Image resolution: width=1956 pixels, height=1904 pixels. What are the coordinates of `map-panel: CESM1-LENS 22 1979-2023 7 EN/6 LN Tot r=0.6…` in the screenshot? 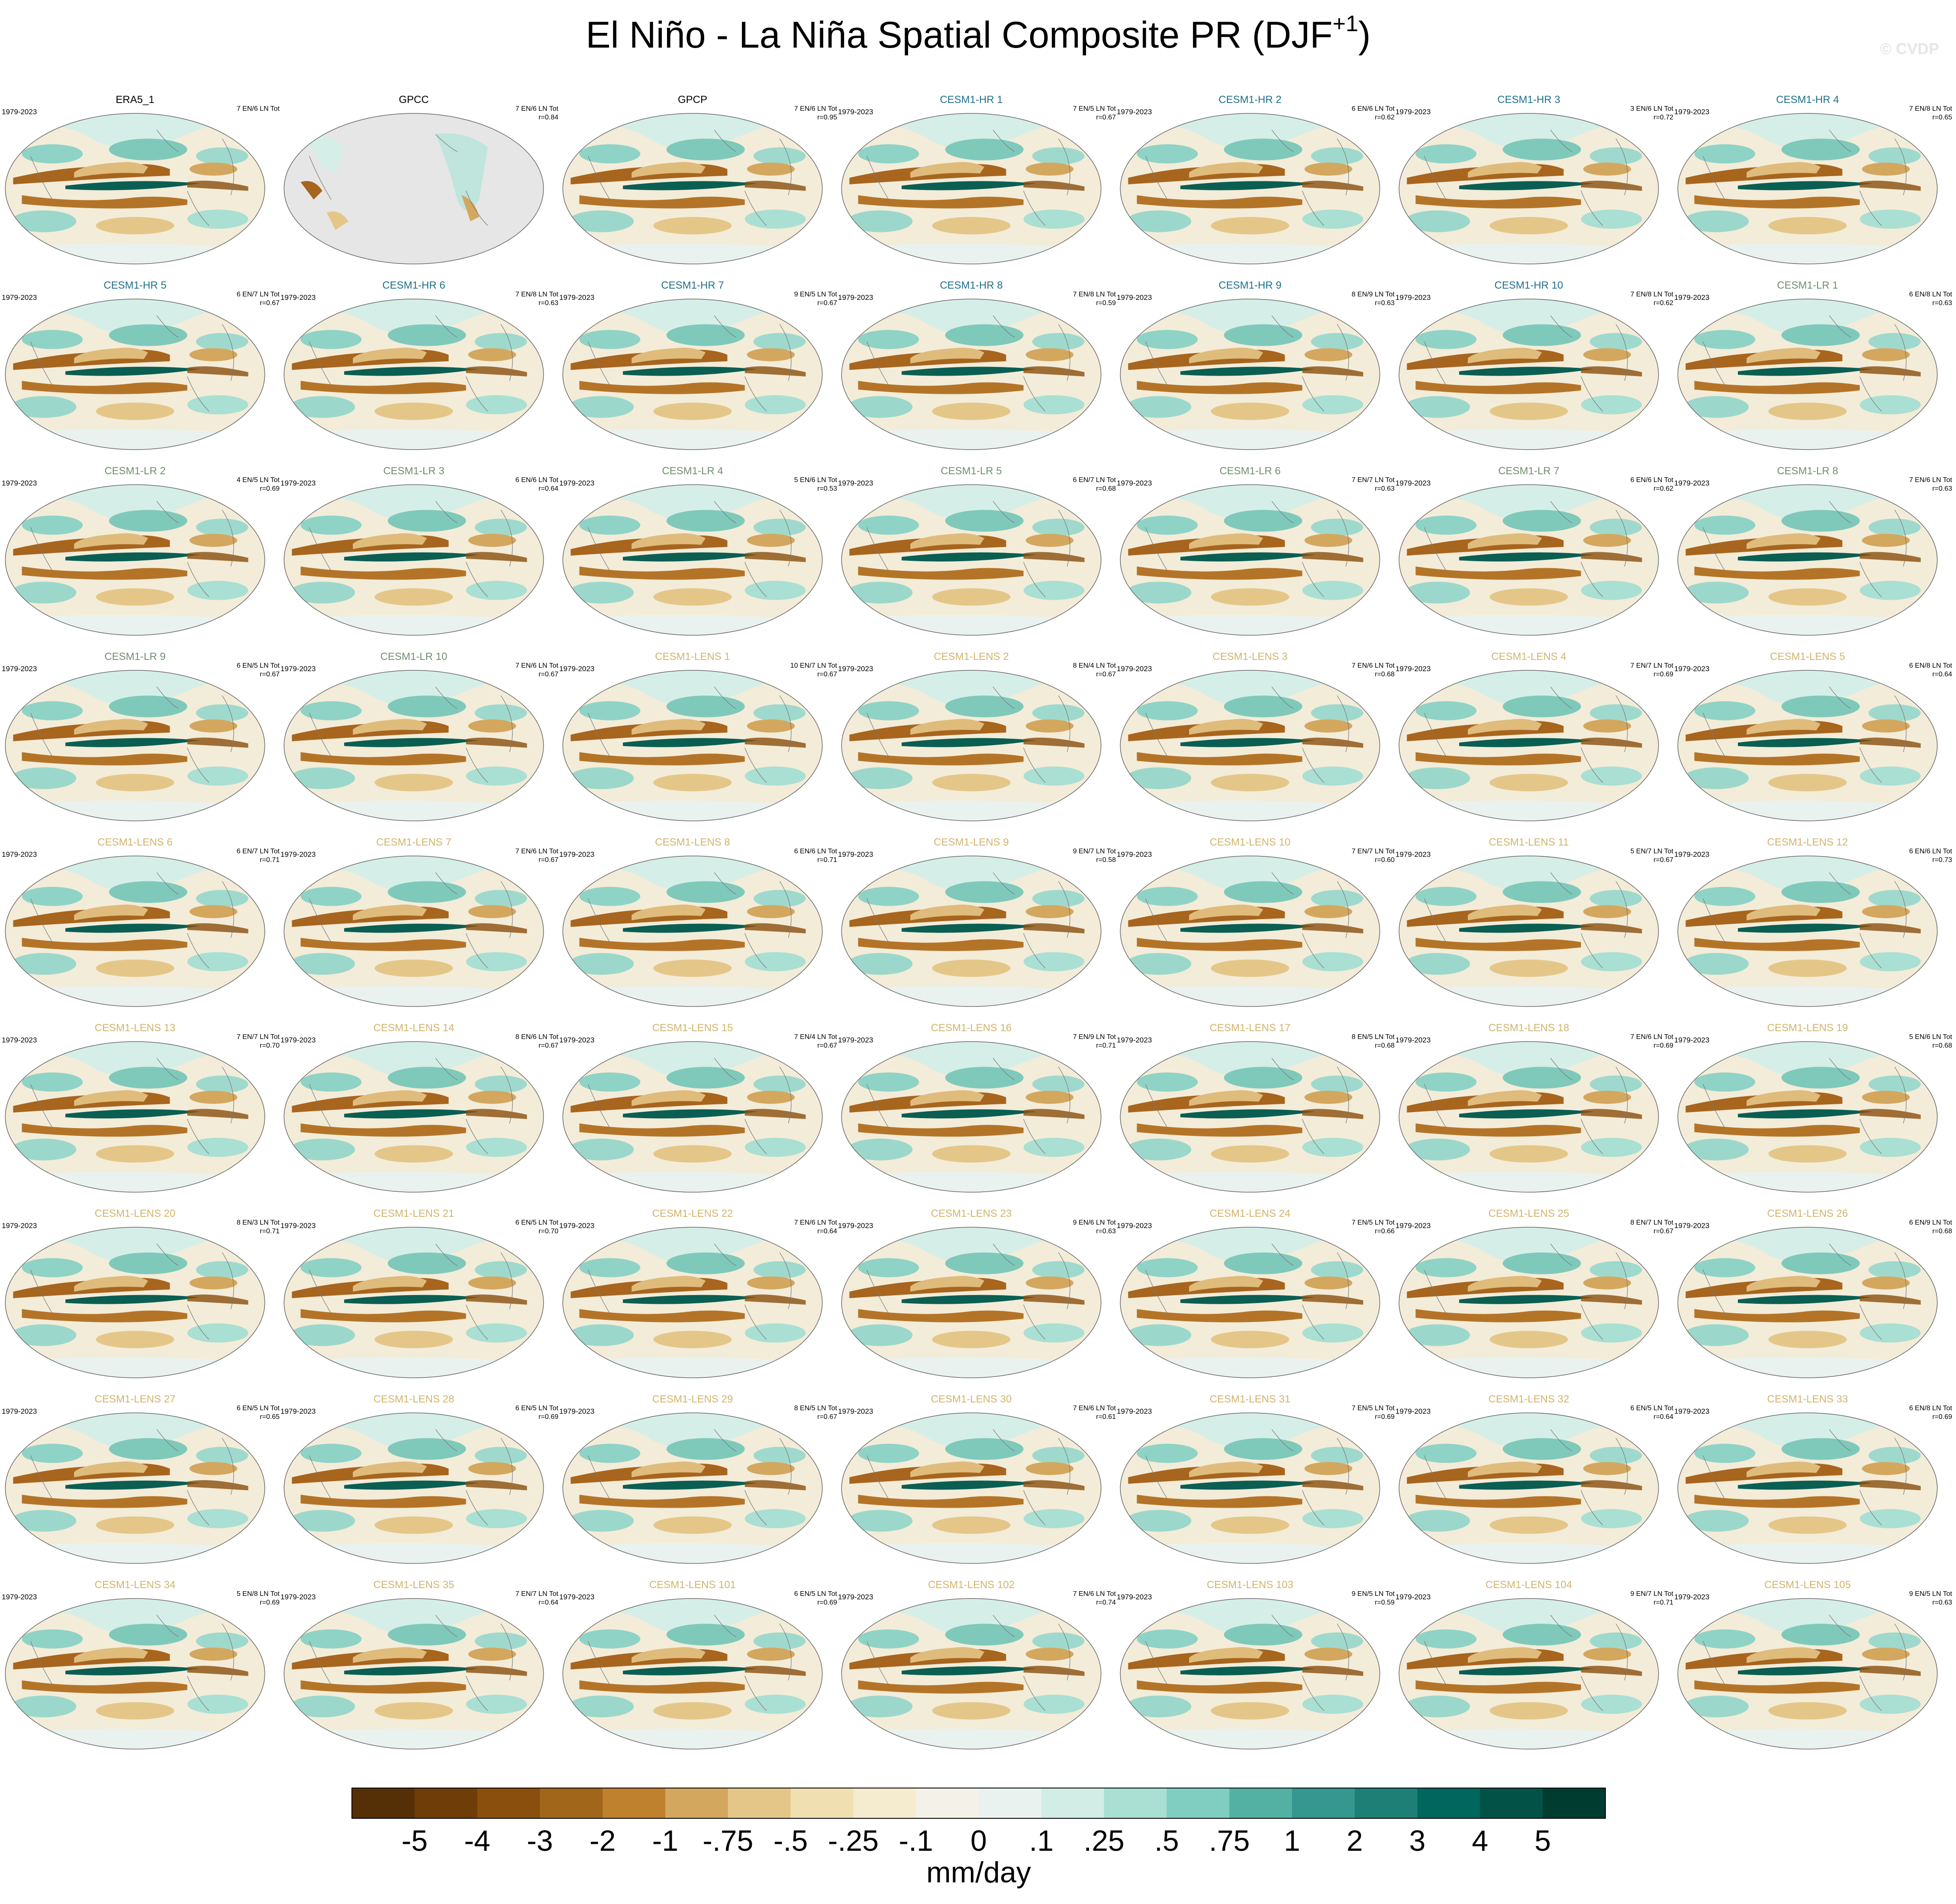 It's located at (698, 1293).